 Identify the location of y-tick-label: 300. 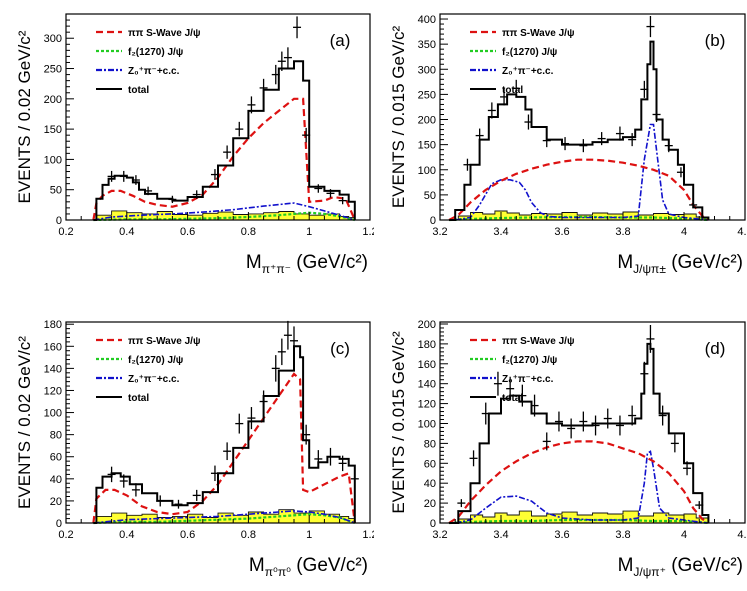
(427, 70).